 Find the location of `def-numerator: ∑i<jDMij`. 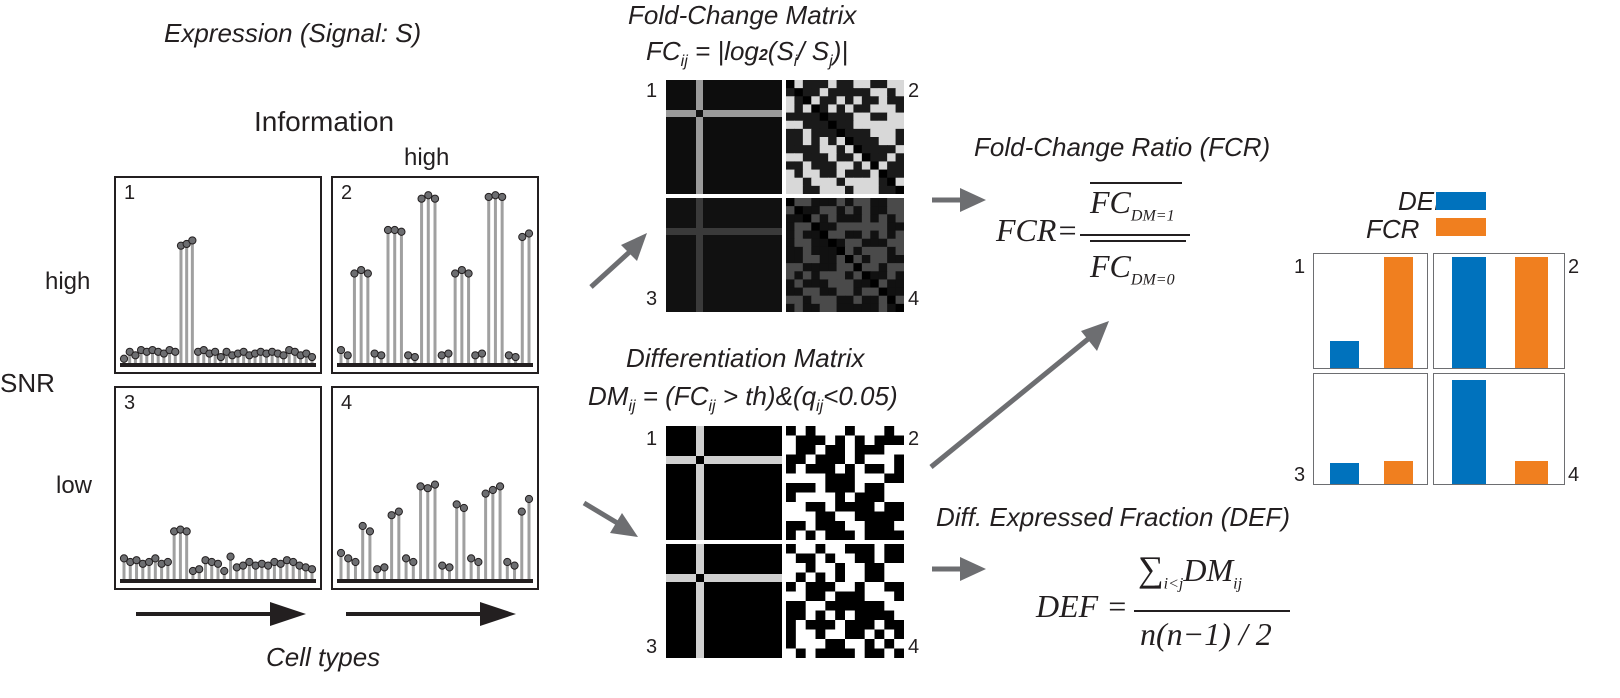

def-numerator: ∑i<jDMij is located at coordinates (1190, 571).